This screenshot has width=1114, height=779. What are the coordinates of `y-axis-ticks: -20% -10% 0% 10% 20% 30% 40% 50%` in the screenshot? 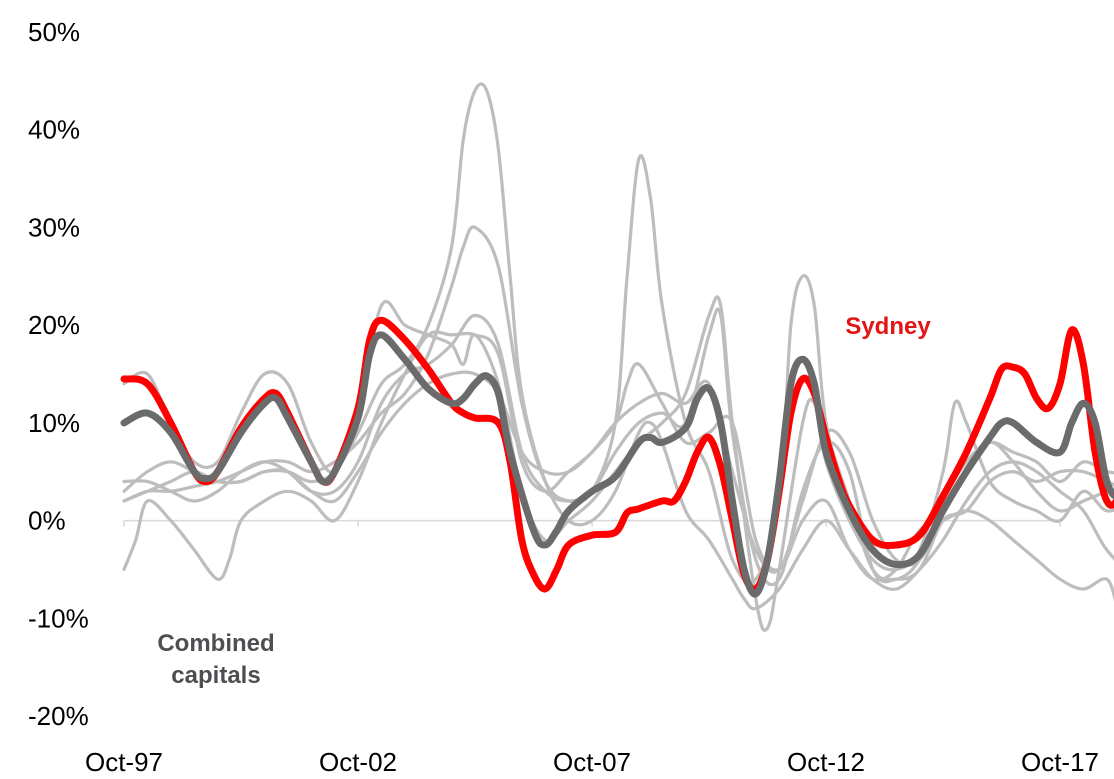 It's located at (58, 374).